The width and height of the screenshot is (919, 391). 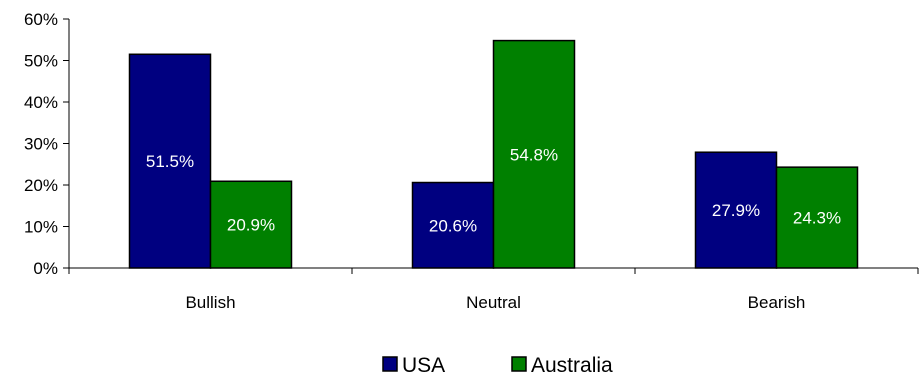 I want to click on data-label: 51.5%, so click(x=170, y=161).